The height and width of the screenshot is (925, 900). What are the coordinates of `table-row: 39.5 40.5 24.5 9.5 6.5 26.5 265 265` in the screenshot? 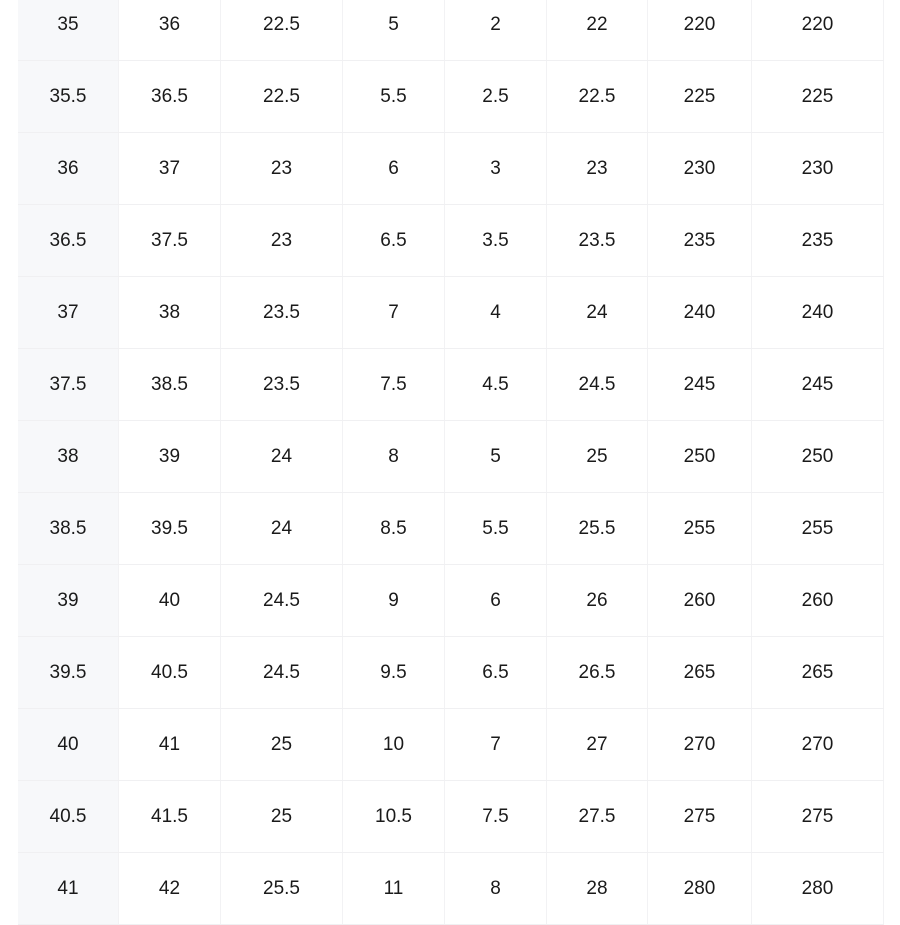 It's located at (451, 673).